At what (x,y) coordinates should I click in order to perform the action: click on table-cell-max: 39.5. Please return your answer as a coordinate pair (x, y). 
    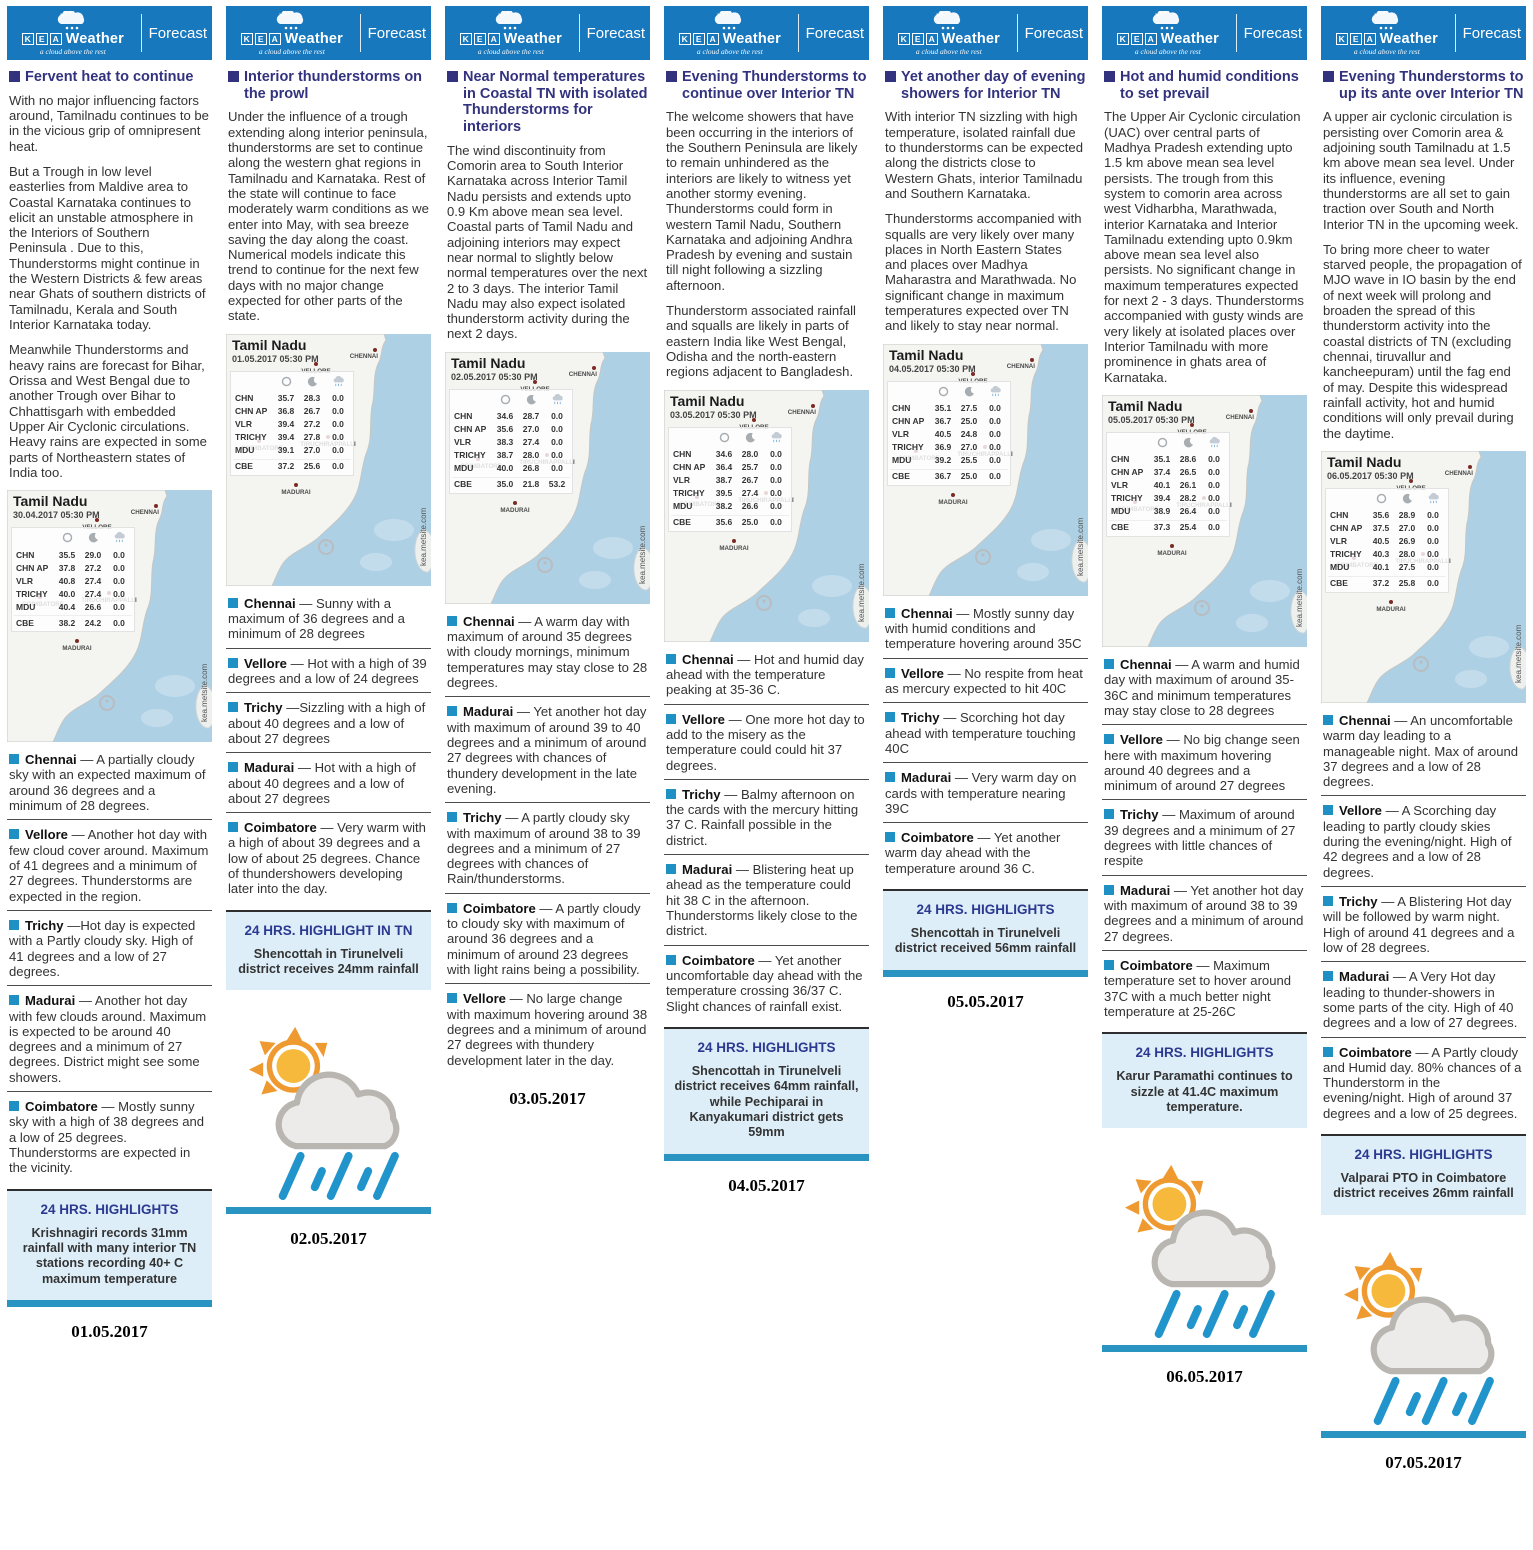
    Looking at the image, I should click on (724, 493).